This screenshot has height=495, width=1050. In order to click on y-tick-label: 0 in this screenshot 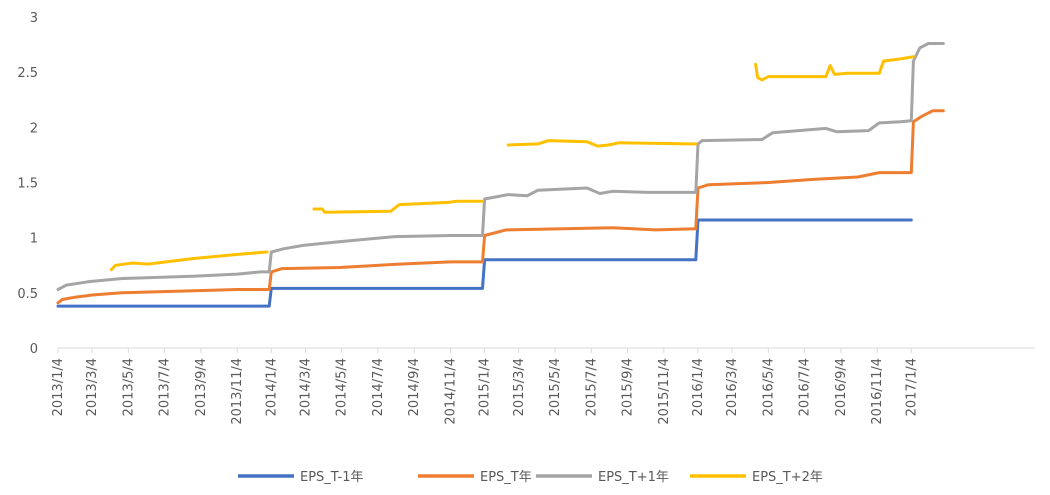, I will do `click(34, 349)`.